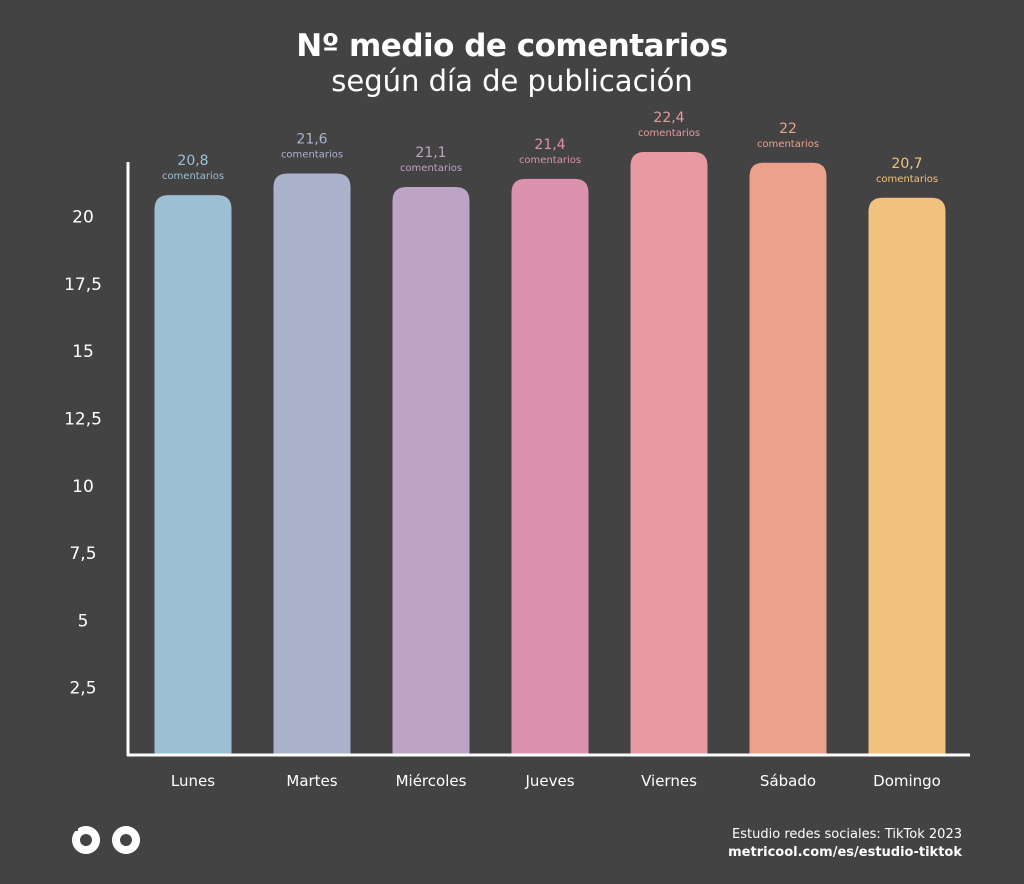 This screenshot has height=884, width=1024. Describe the element at coordinates (512, 81) in the screenshot. I see `chart-subtitle: según día de publicación` at that location.